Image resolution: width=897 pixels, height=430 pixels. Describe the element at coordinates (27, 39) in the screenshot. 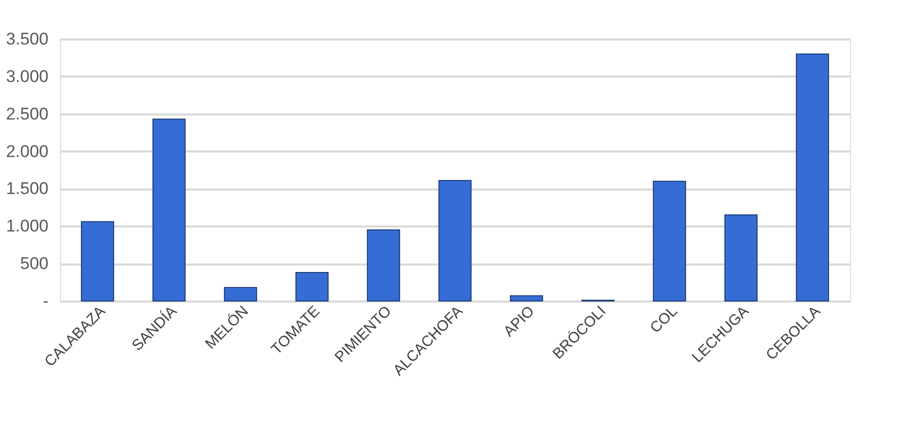

I see `y-tick-label: 3.500` at that location.